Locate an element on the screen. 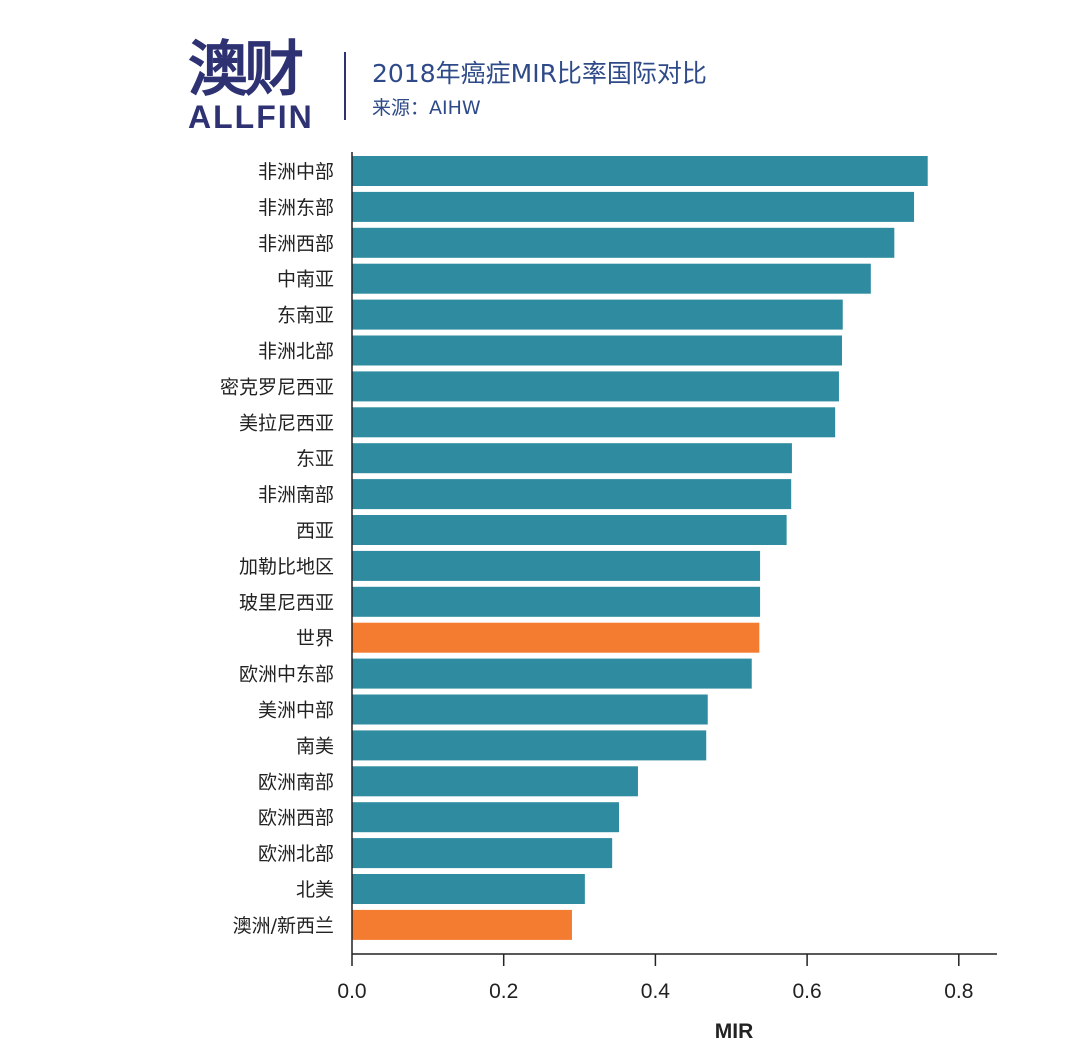 The height and width of the screenshot is (1063, 1067). header-divider is located at coordinates (345, 86).